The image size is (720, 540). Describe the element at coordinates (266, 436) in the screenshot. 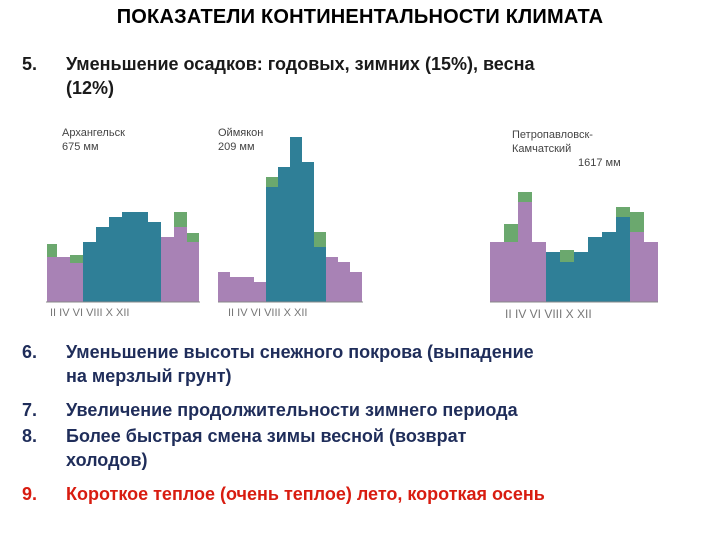

I see `item-text-line-1: Более быстрая смена зимы весной (возврат` at that location.